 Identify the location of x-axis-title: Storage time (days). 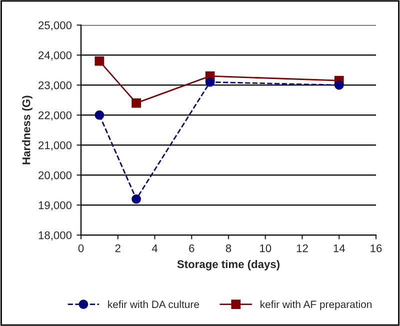
(228, 265).